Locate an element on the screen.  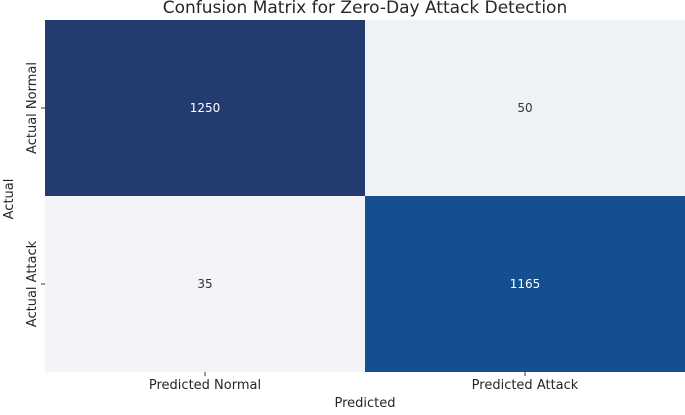
cell-value-label-r0-c0: 1250 is located at coordinates (205, 108).